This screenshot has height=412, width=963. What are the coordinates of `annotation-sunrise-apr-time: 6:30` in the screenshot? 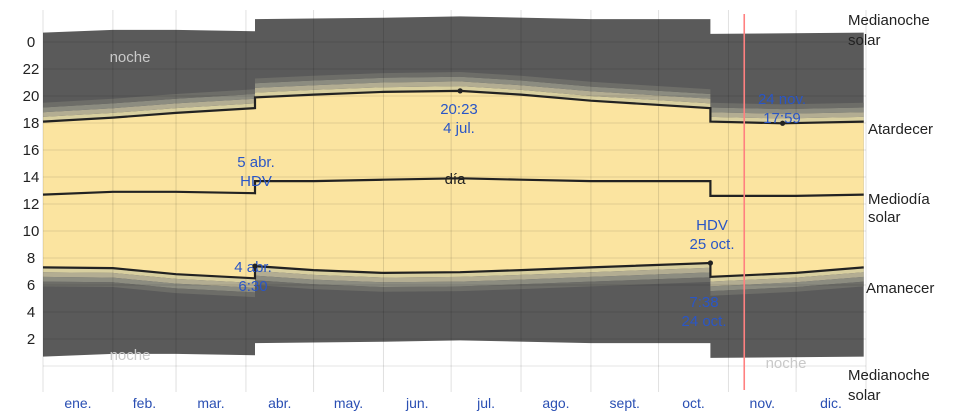 It's located at (252, 286).